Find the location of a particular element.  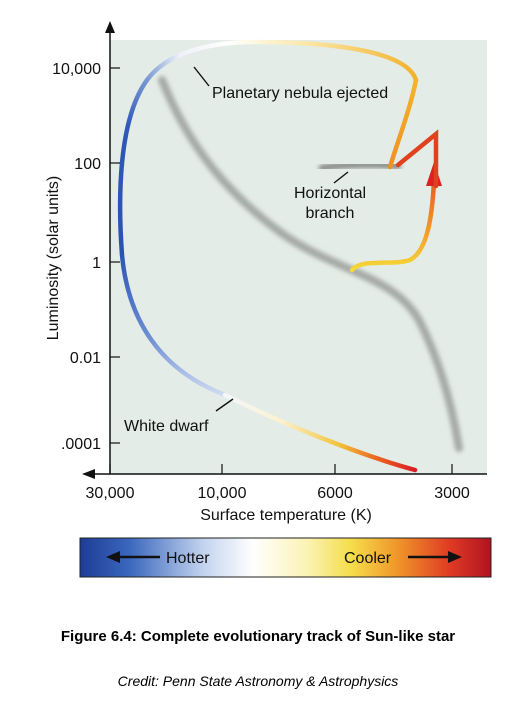

horizontal-branch-smudge is located at coordinates (360, 166).